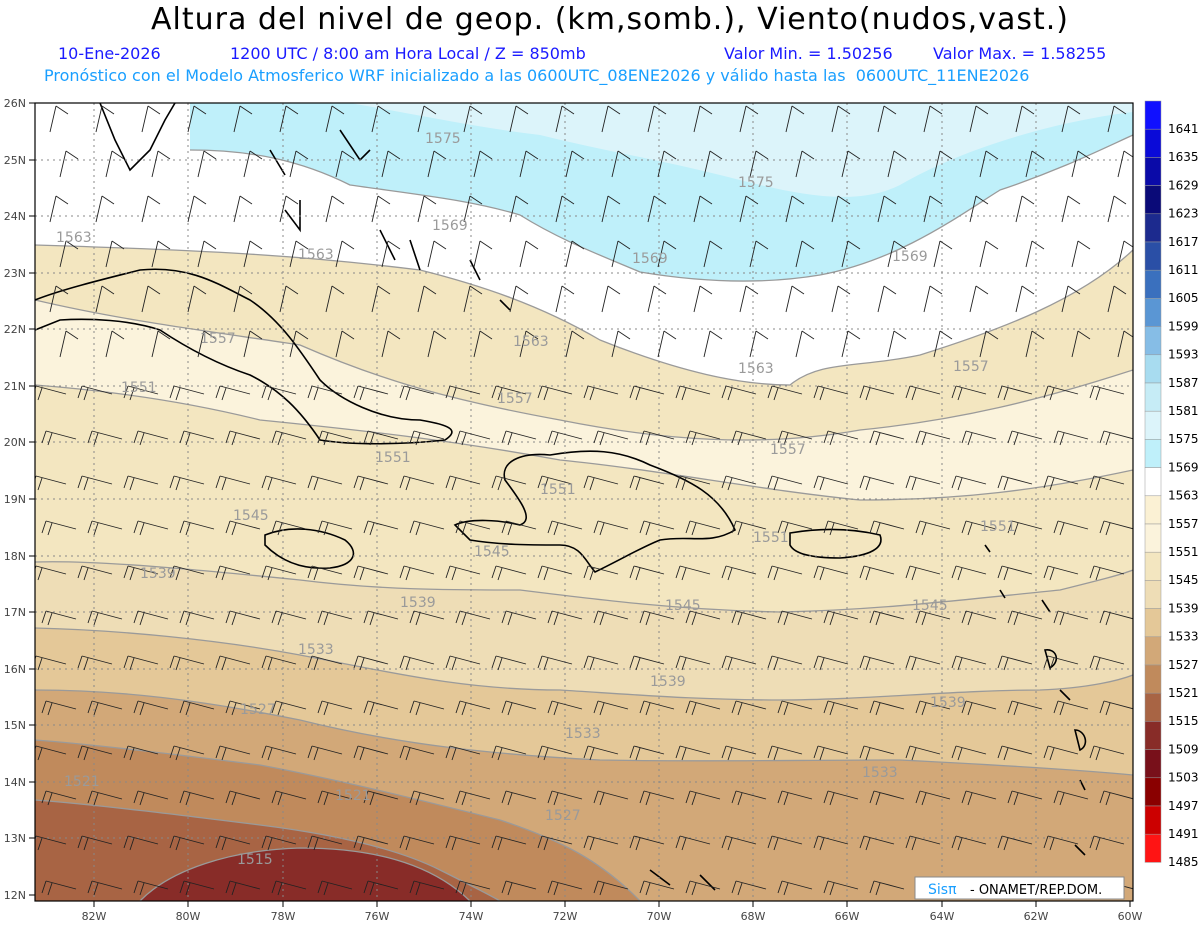 This screenshot has width=1200, height=927. Describe the element at coordinates (15, 386) in the screenshot. I see `lat-label: 21N` at that location.